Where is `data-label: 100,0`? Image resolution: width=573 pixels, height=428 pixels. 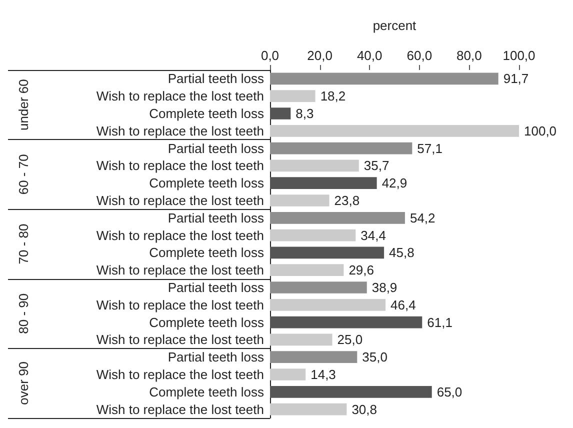 data-label: 100,0 is located at coordinates (540, 130).